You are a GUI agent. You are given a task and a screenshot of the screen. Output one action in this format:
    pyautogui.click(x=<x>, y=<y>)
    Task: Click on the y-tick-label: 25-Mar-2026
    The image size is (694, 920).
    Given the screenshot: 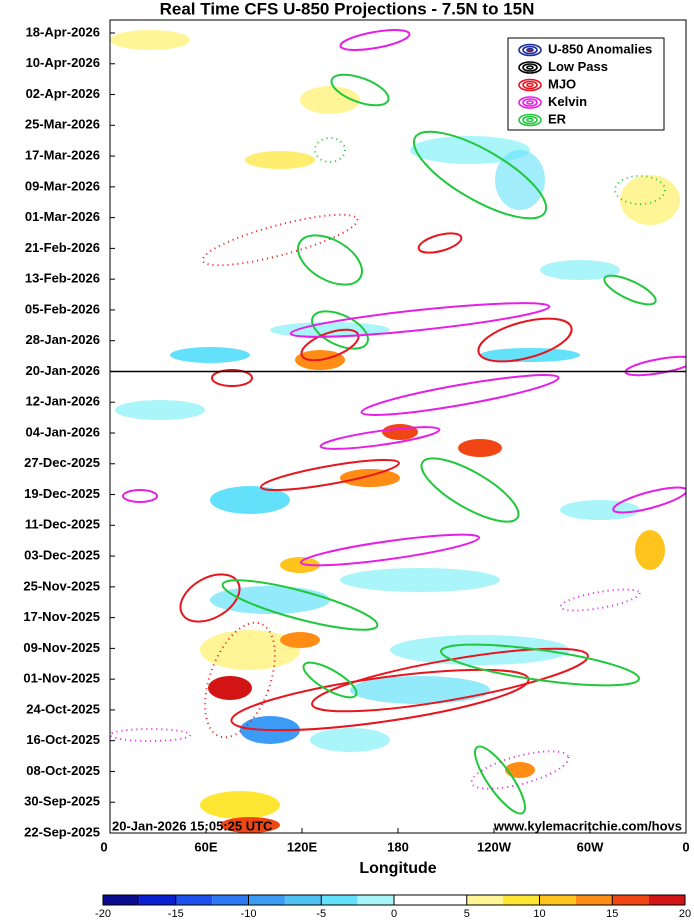 What is the action you would take?
    pyautogui.click(x=62, y=124)
    